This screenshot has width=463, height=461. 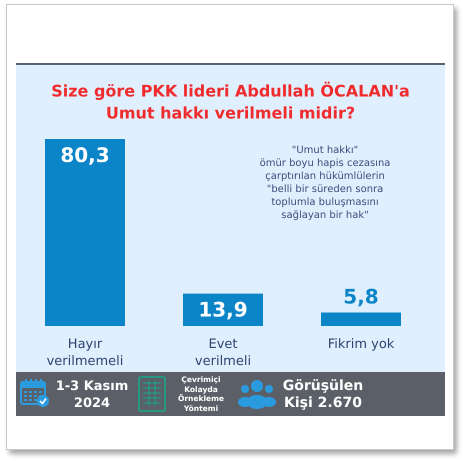 What do you see at coordinates (323, 395) in the screenshot?
I see `text: Görüşülen Kişi 2.670` at bounding box center [323, 395].